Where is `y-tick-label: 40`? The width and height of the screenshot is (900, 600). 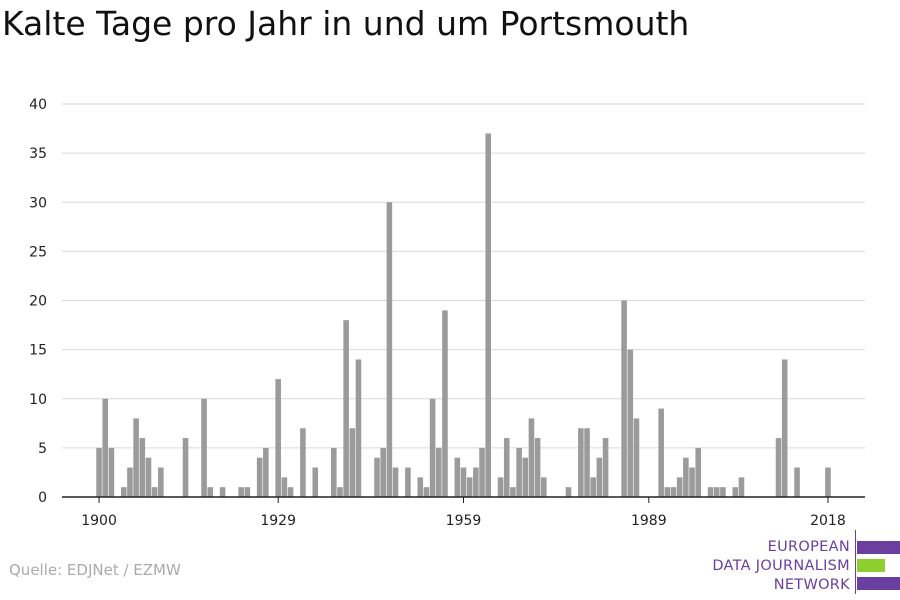
y-tick-label: 40 is located at coordinates (38, 105).